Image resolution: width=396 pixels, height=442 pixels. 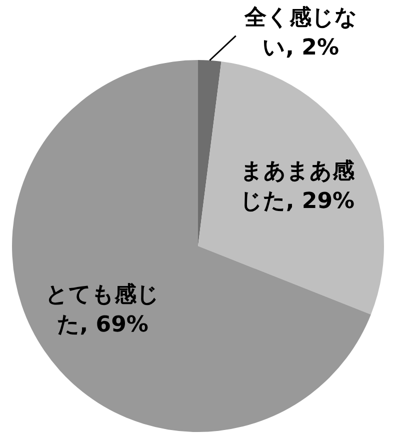 What do you see at coordinates (298, 186) in the screenshot?
I see `slice-label: まあまあ感じた, 29%` at bounding box center [298, 186].